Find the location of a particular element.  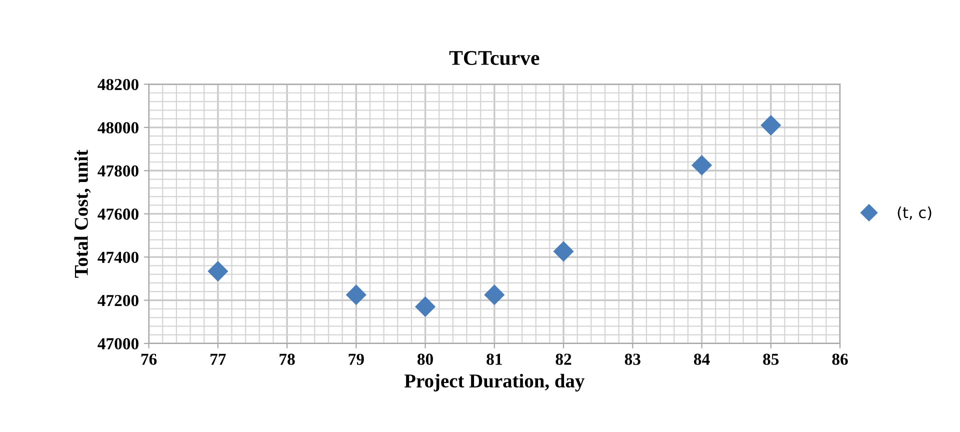

x-tick-label: 82 is located at coordinates (564, 359).